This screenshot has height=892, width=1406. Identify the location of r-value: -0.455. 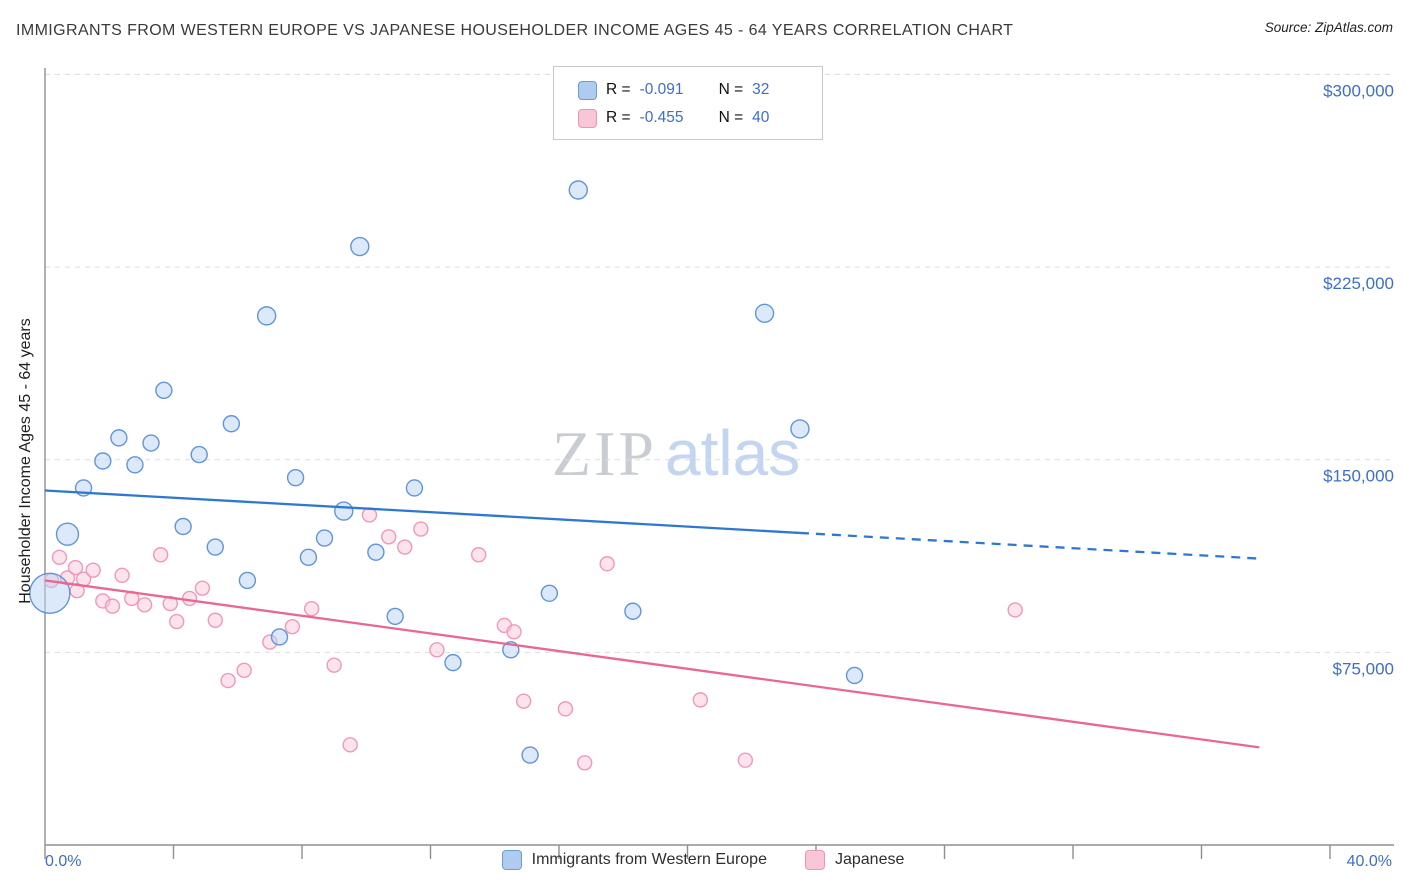
(661, 117).